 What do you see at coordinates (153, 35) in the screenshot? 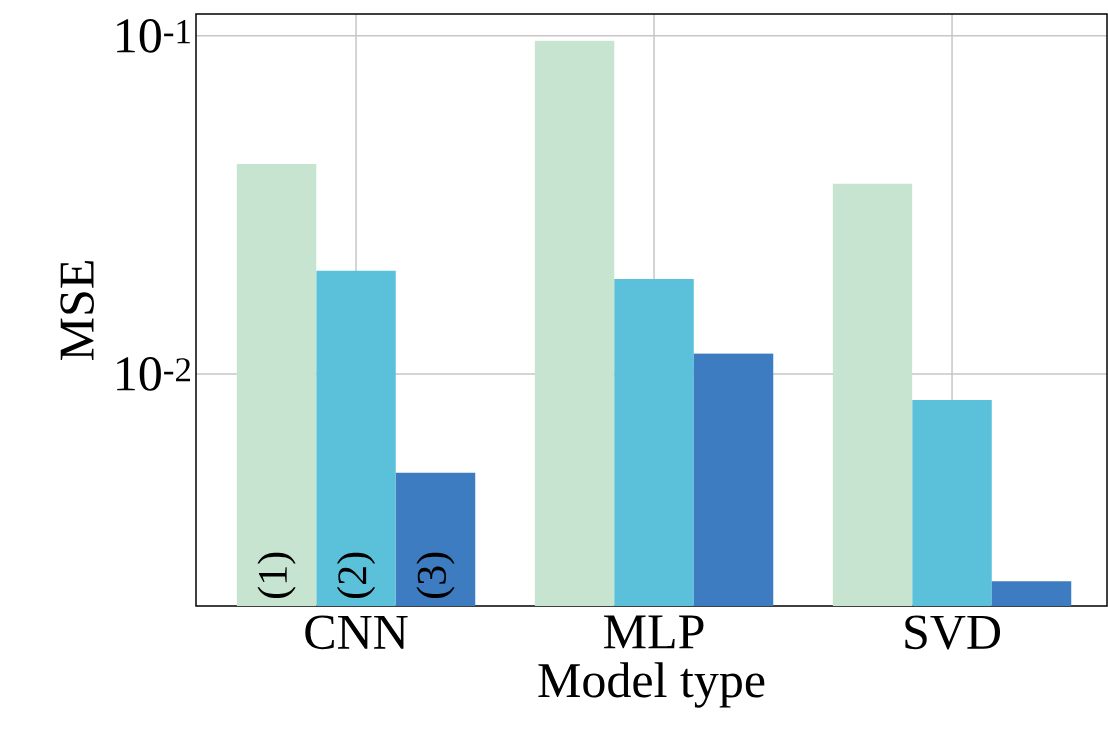
I see `y-tick-label: 10$^{-1}$` at bounding box center [153, 35].